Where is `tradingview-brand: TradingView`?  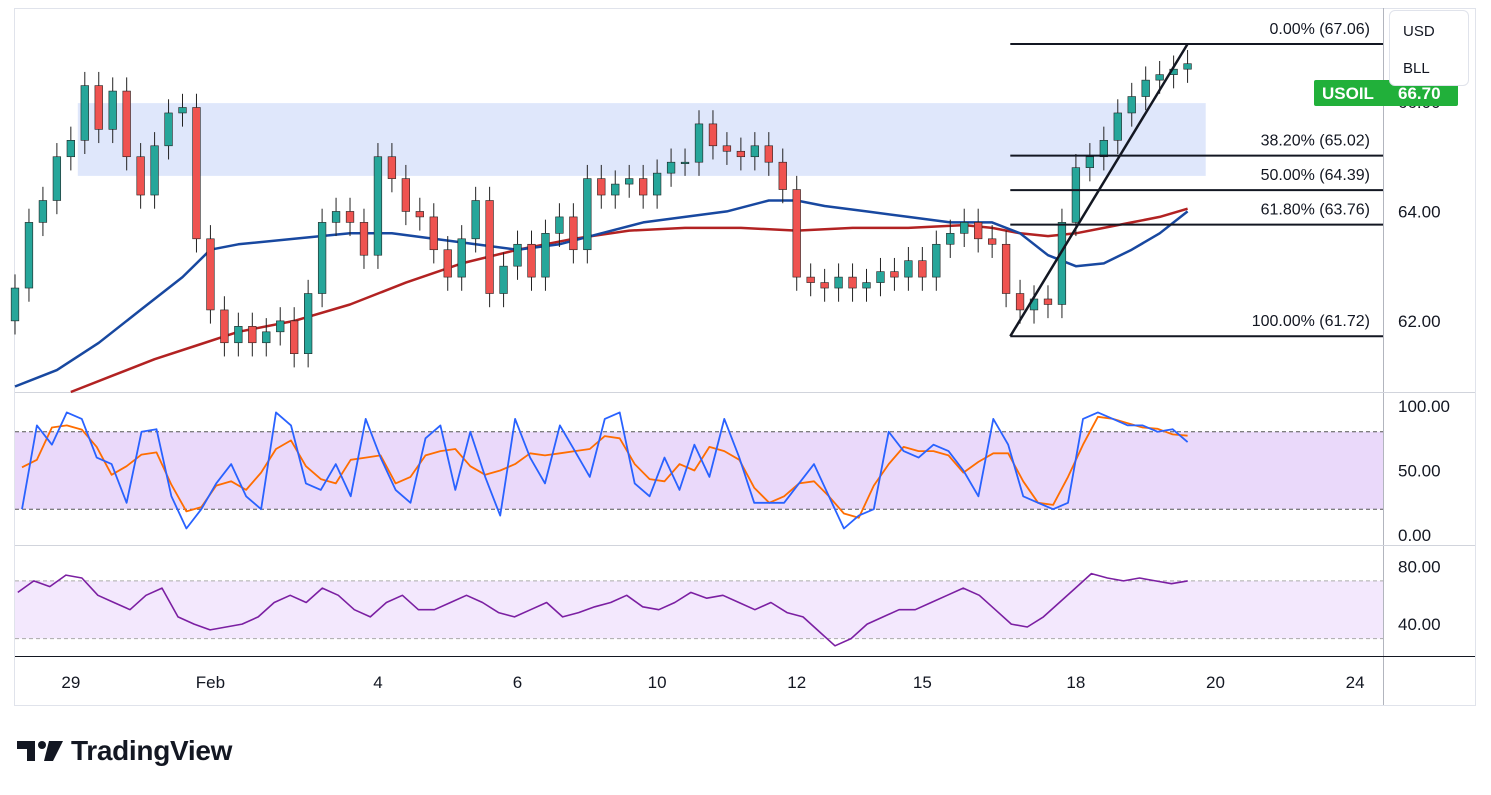 tradingview-brand: TradingView is located at coordinates (124, 751).